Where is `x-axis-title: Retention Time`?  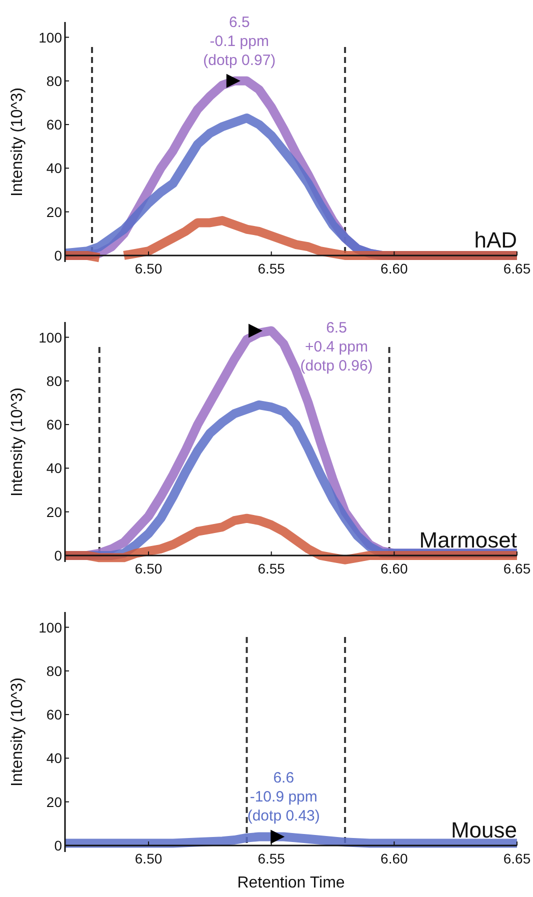 x-axis-title: Retention Time is located at coordinates (291, 883).